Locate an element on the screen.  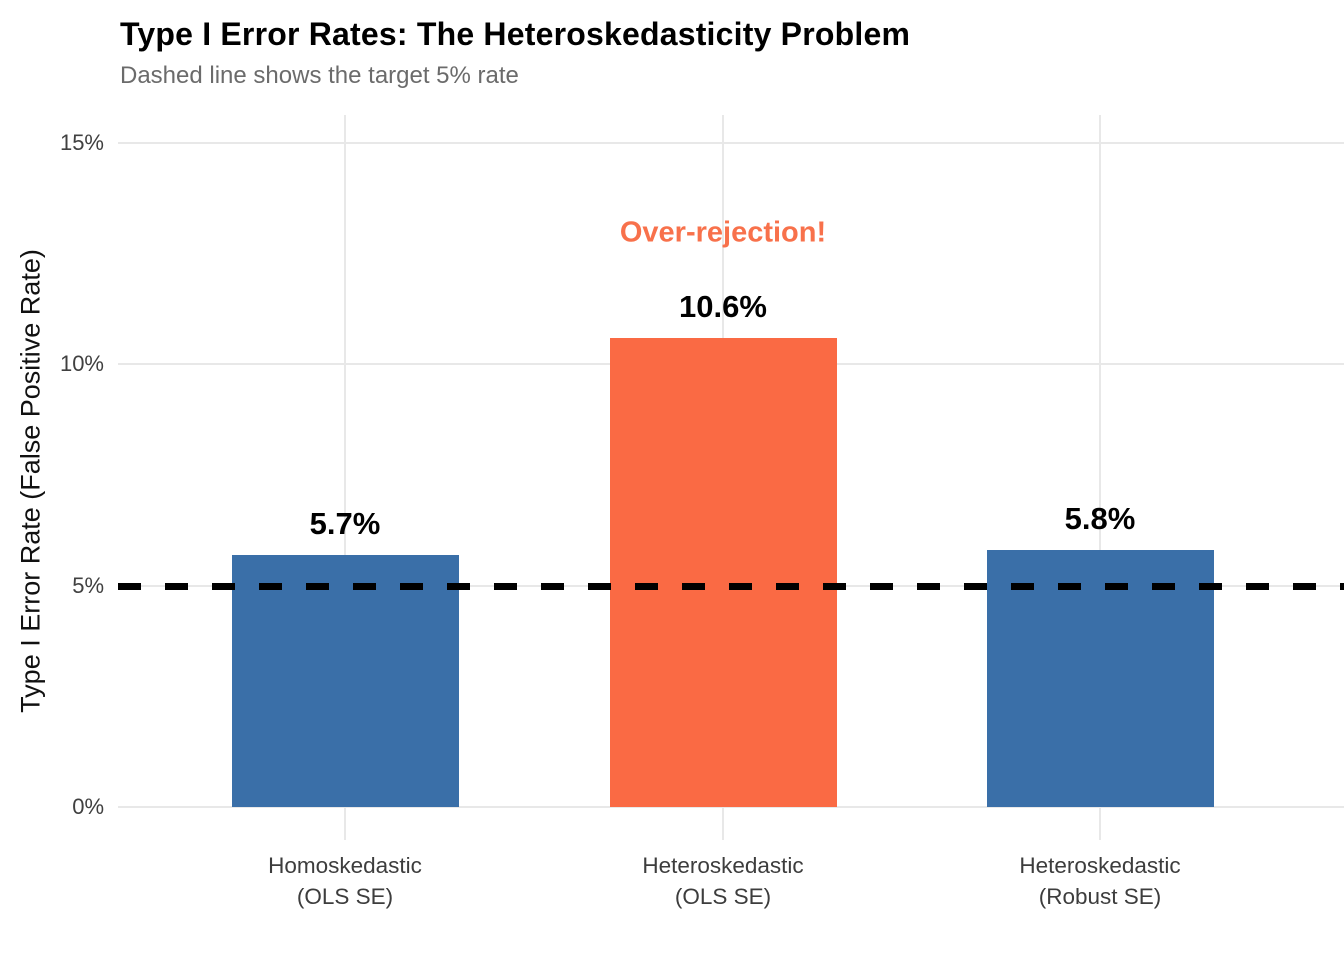
x-category-label: Heteroskedastic (OLS SE) is located at coordinates (722, 881).